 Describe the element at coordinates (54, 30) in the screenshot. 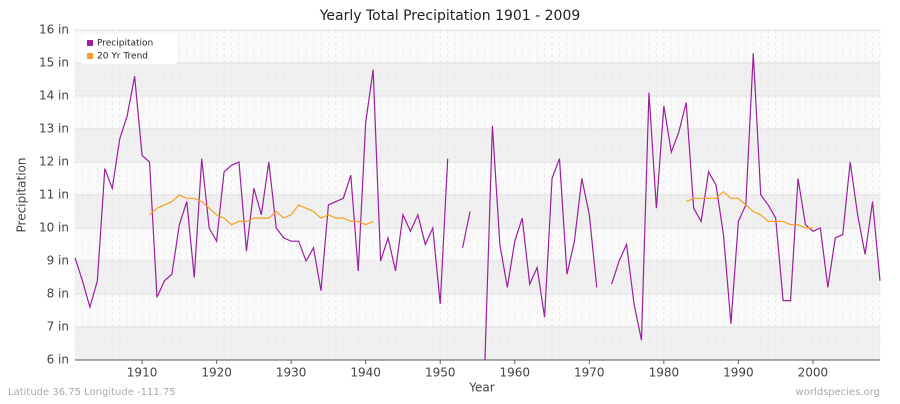

I see `y-tick-label: 16 in` at that location.